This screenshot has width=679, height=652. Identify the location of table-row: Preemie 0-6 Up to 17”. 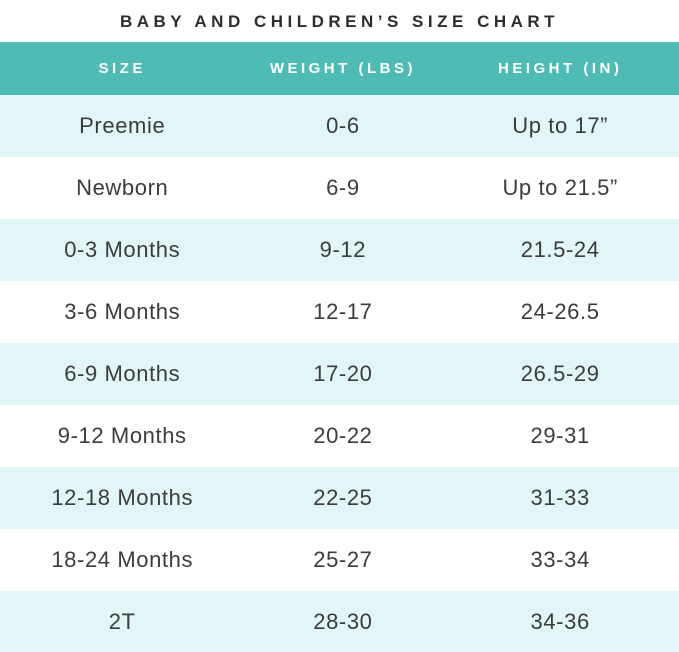
(339, 126).